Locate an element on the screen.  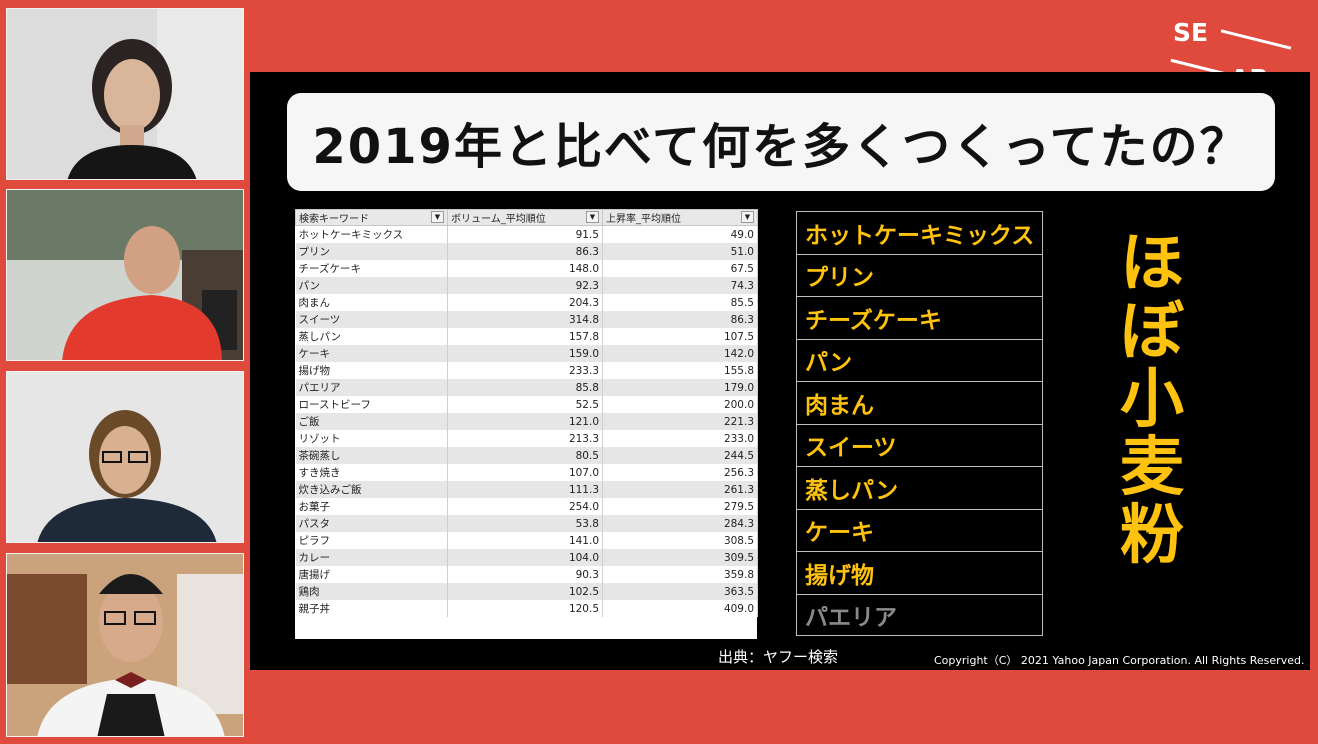
participant-4-image is located at coordinates (125, 645).